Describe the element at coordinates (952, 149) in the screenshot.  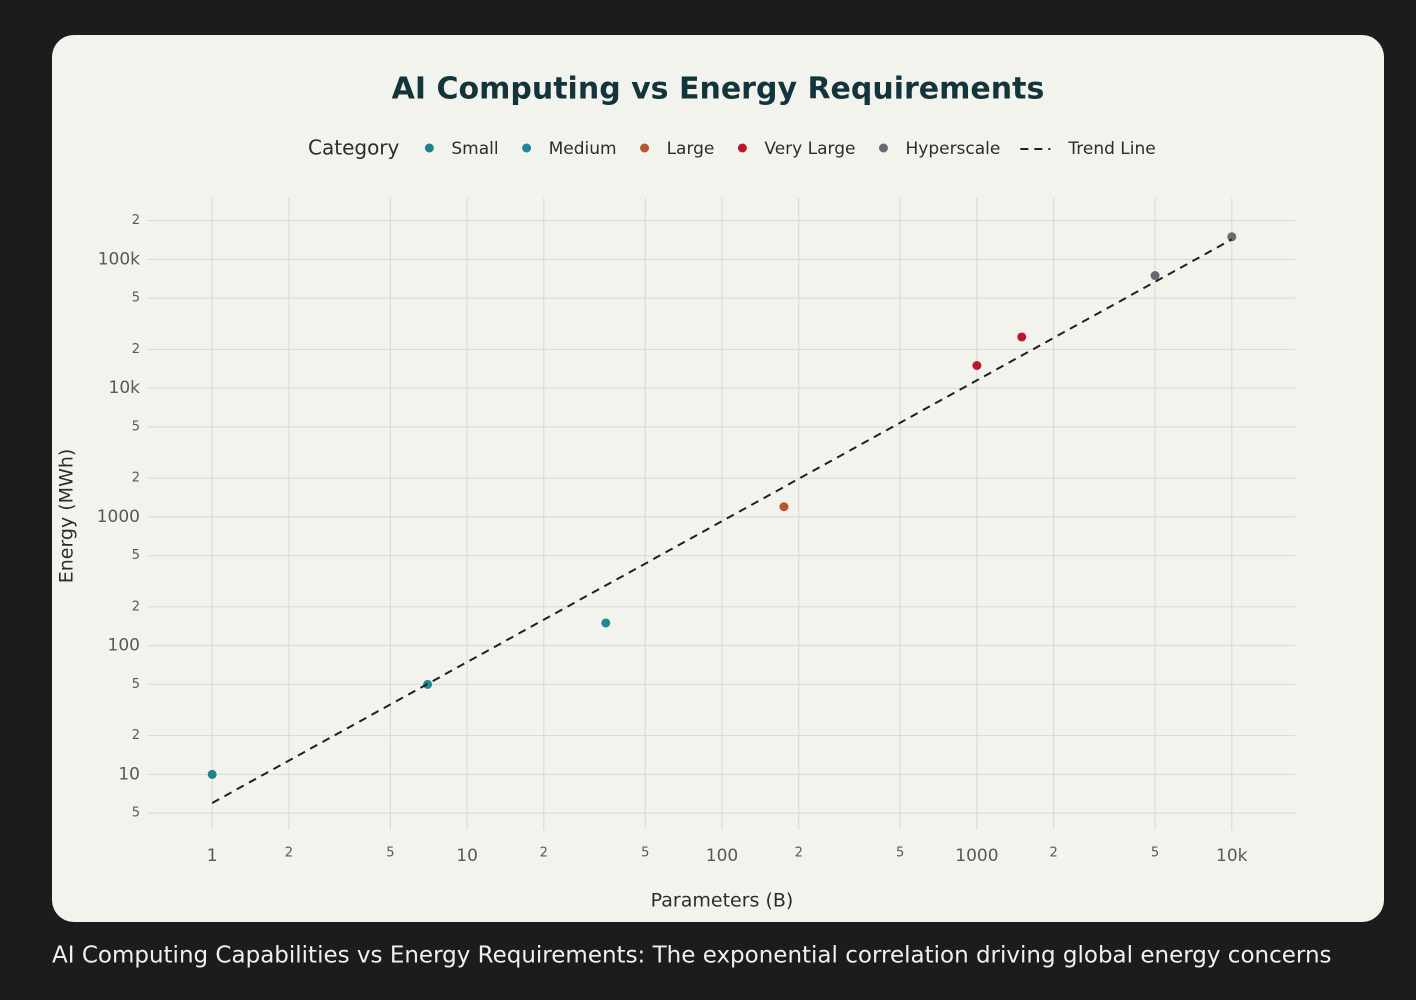
I see `legend-label: Hyperscale` at that location.